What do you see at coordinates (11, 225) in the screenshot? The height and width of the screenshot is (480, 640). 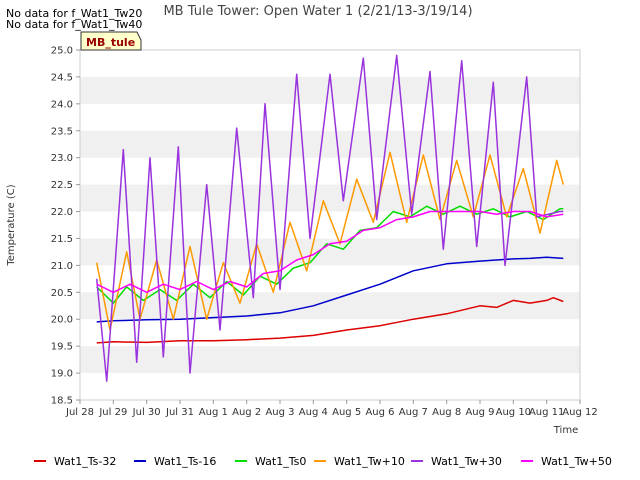 I see `y-axis-label: Temperature (C)` at bounding box center [11, 225].